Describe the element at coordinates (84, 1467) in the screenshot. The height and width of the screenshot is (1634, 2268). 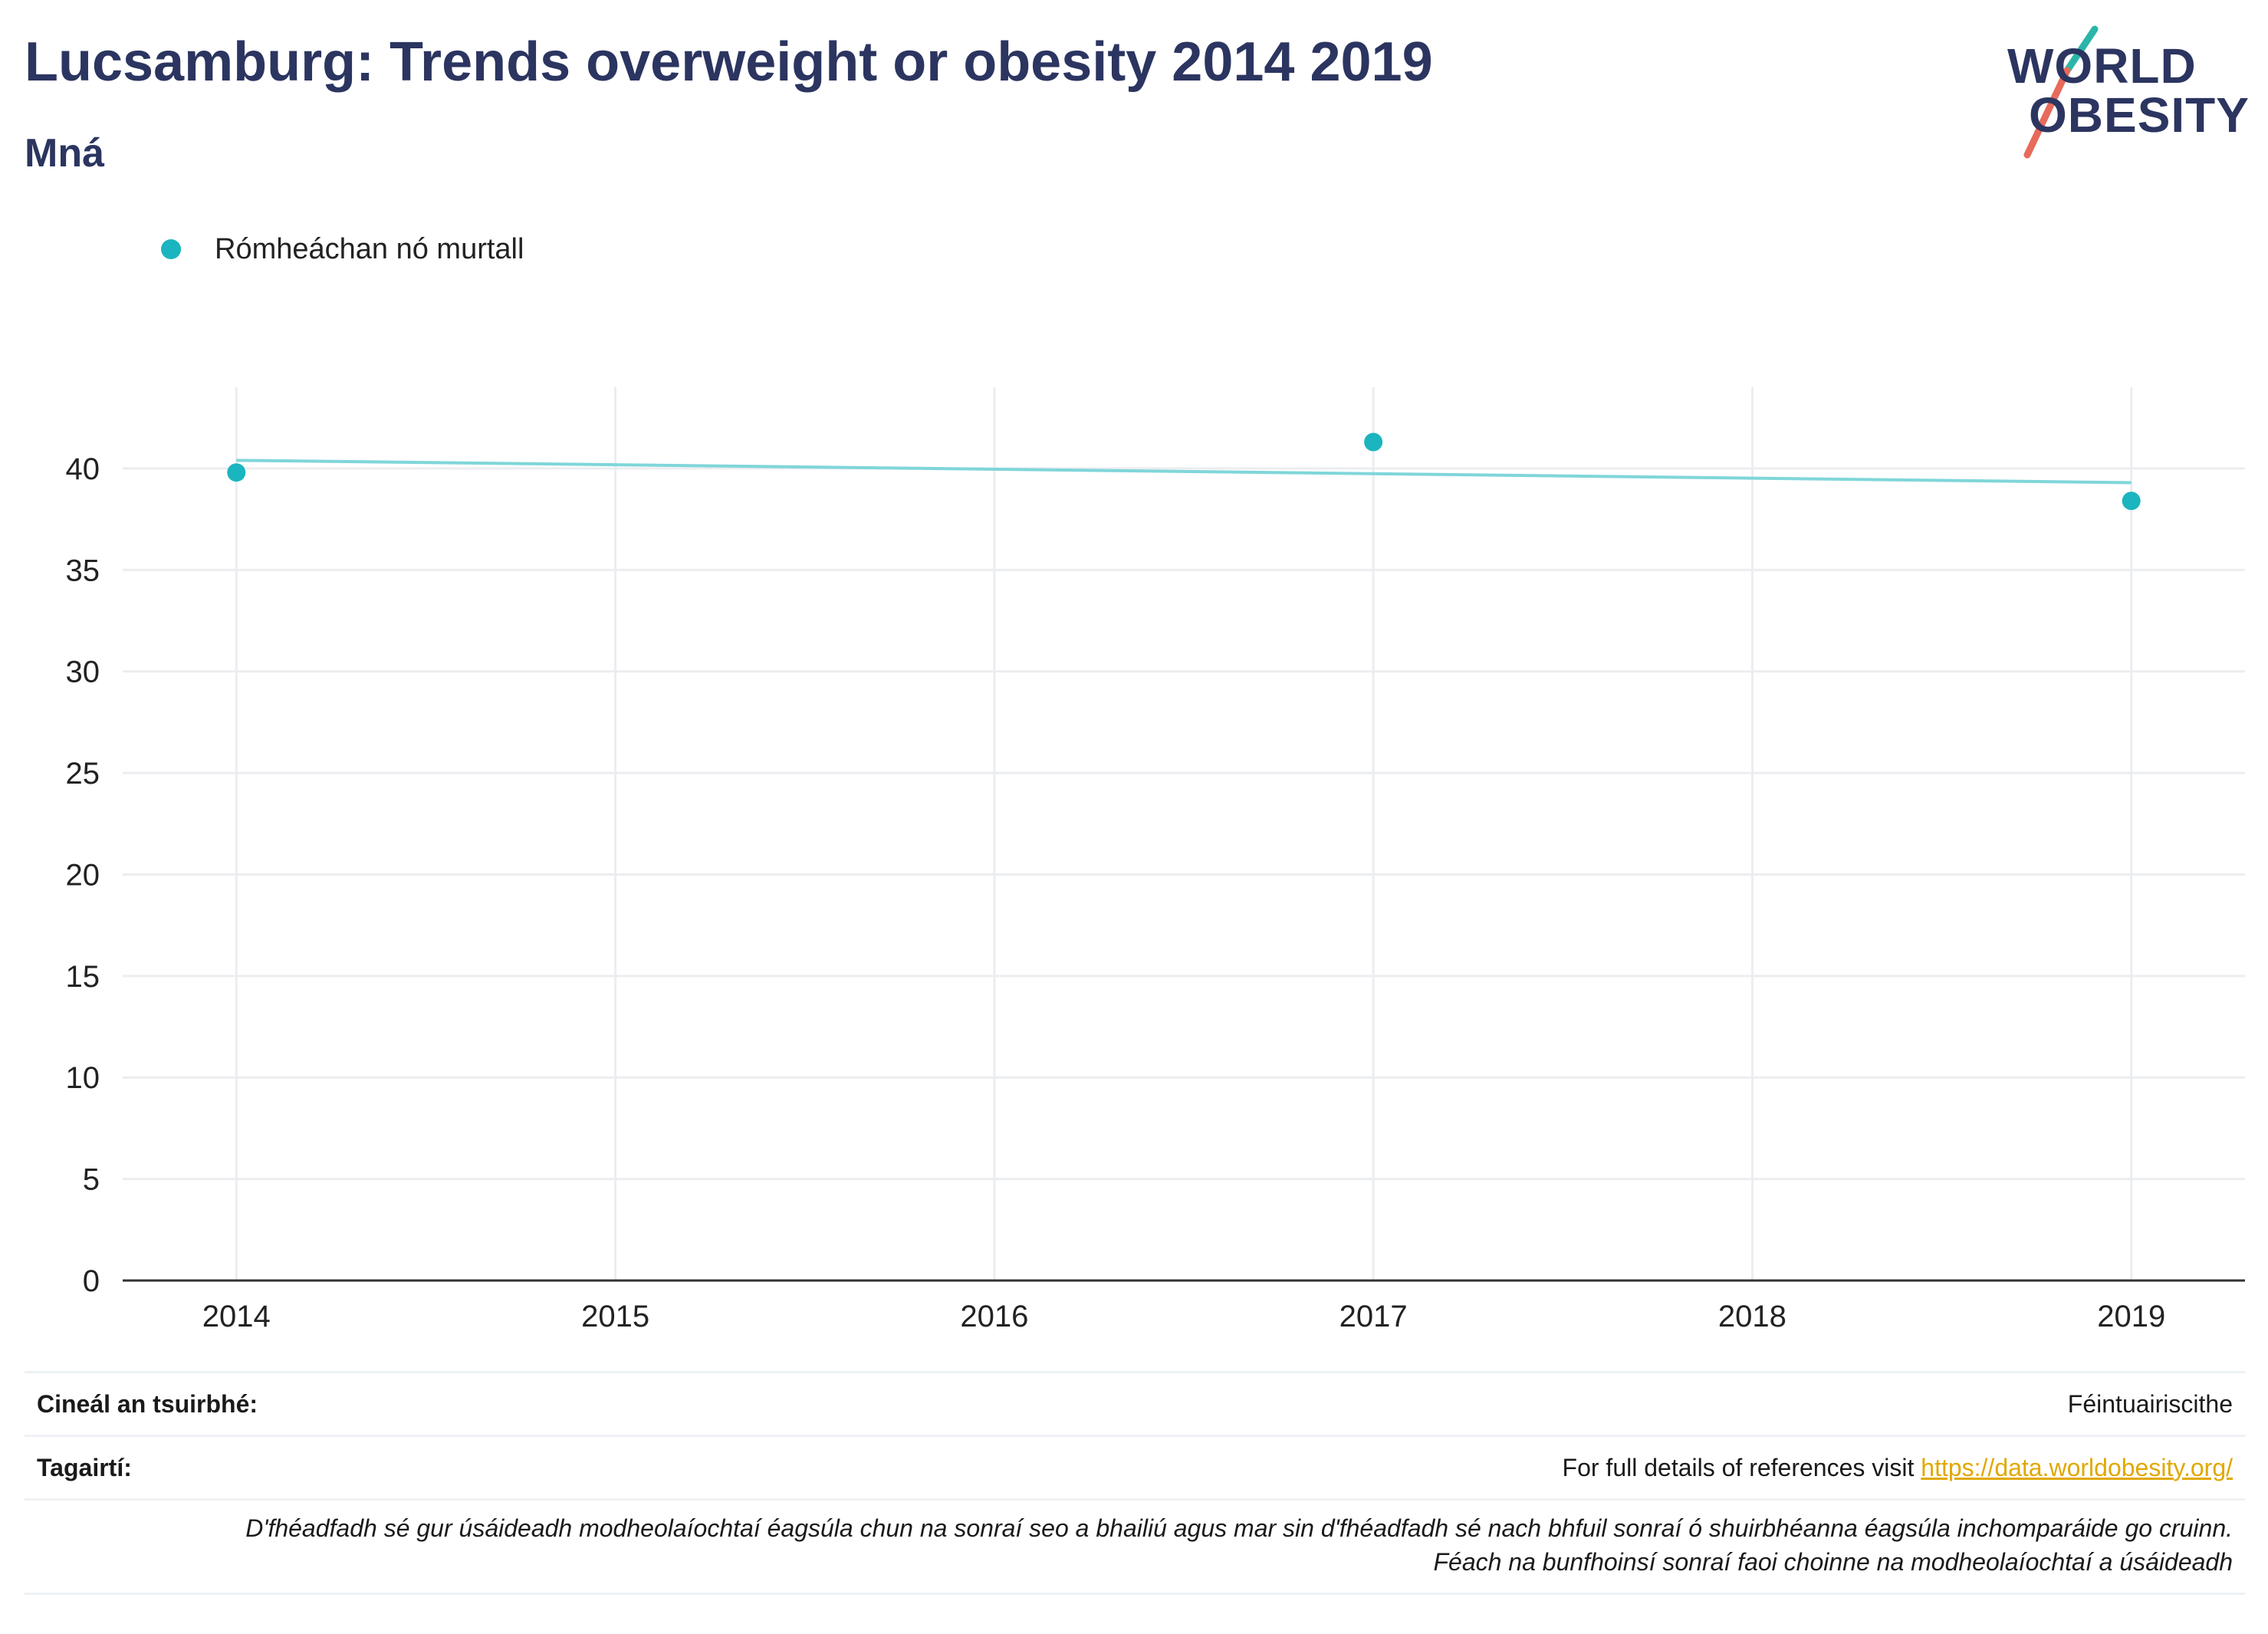
I see `references-label: Tagairtí:` at that location.